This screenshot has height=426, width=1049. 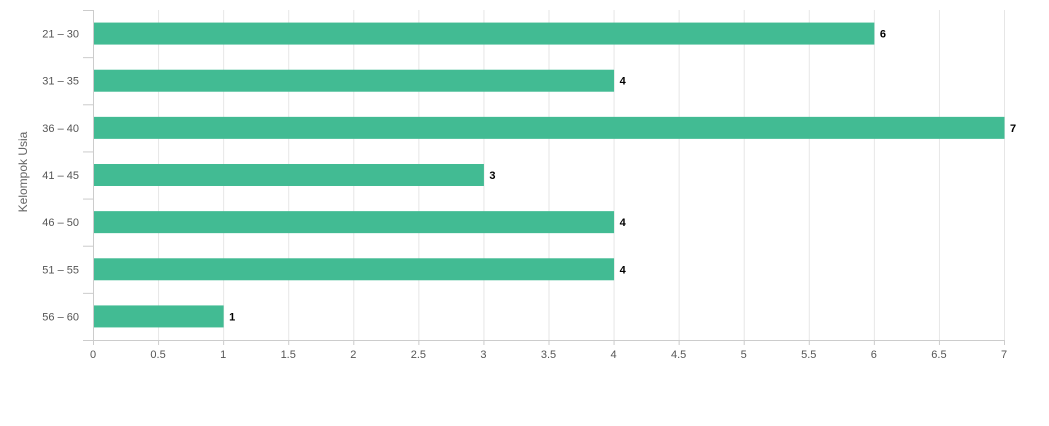 What do you see at coordinates (60, 270) in the screenshot?
I see `y-category-label: 51 – 55` at bounding box center [60, 270].